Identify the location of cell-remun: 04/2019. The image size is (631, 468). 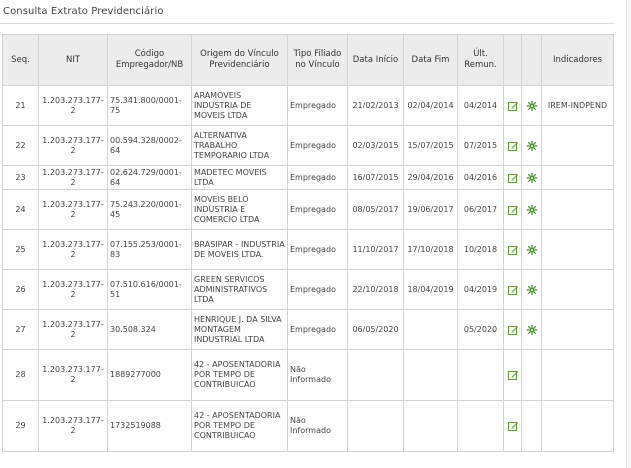
(481, 290).